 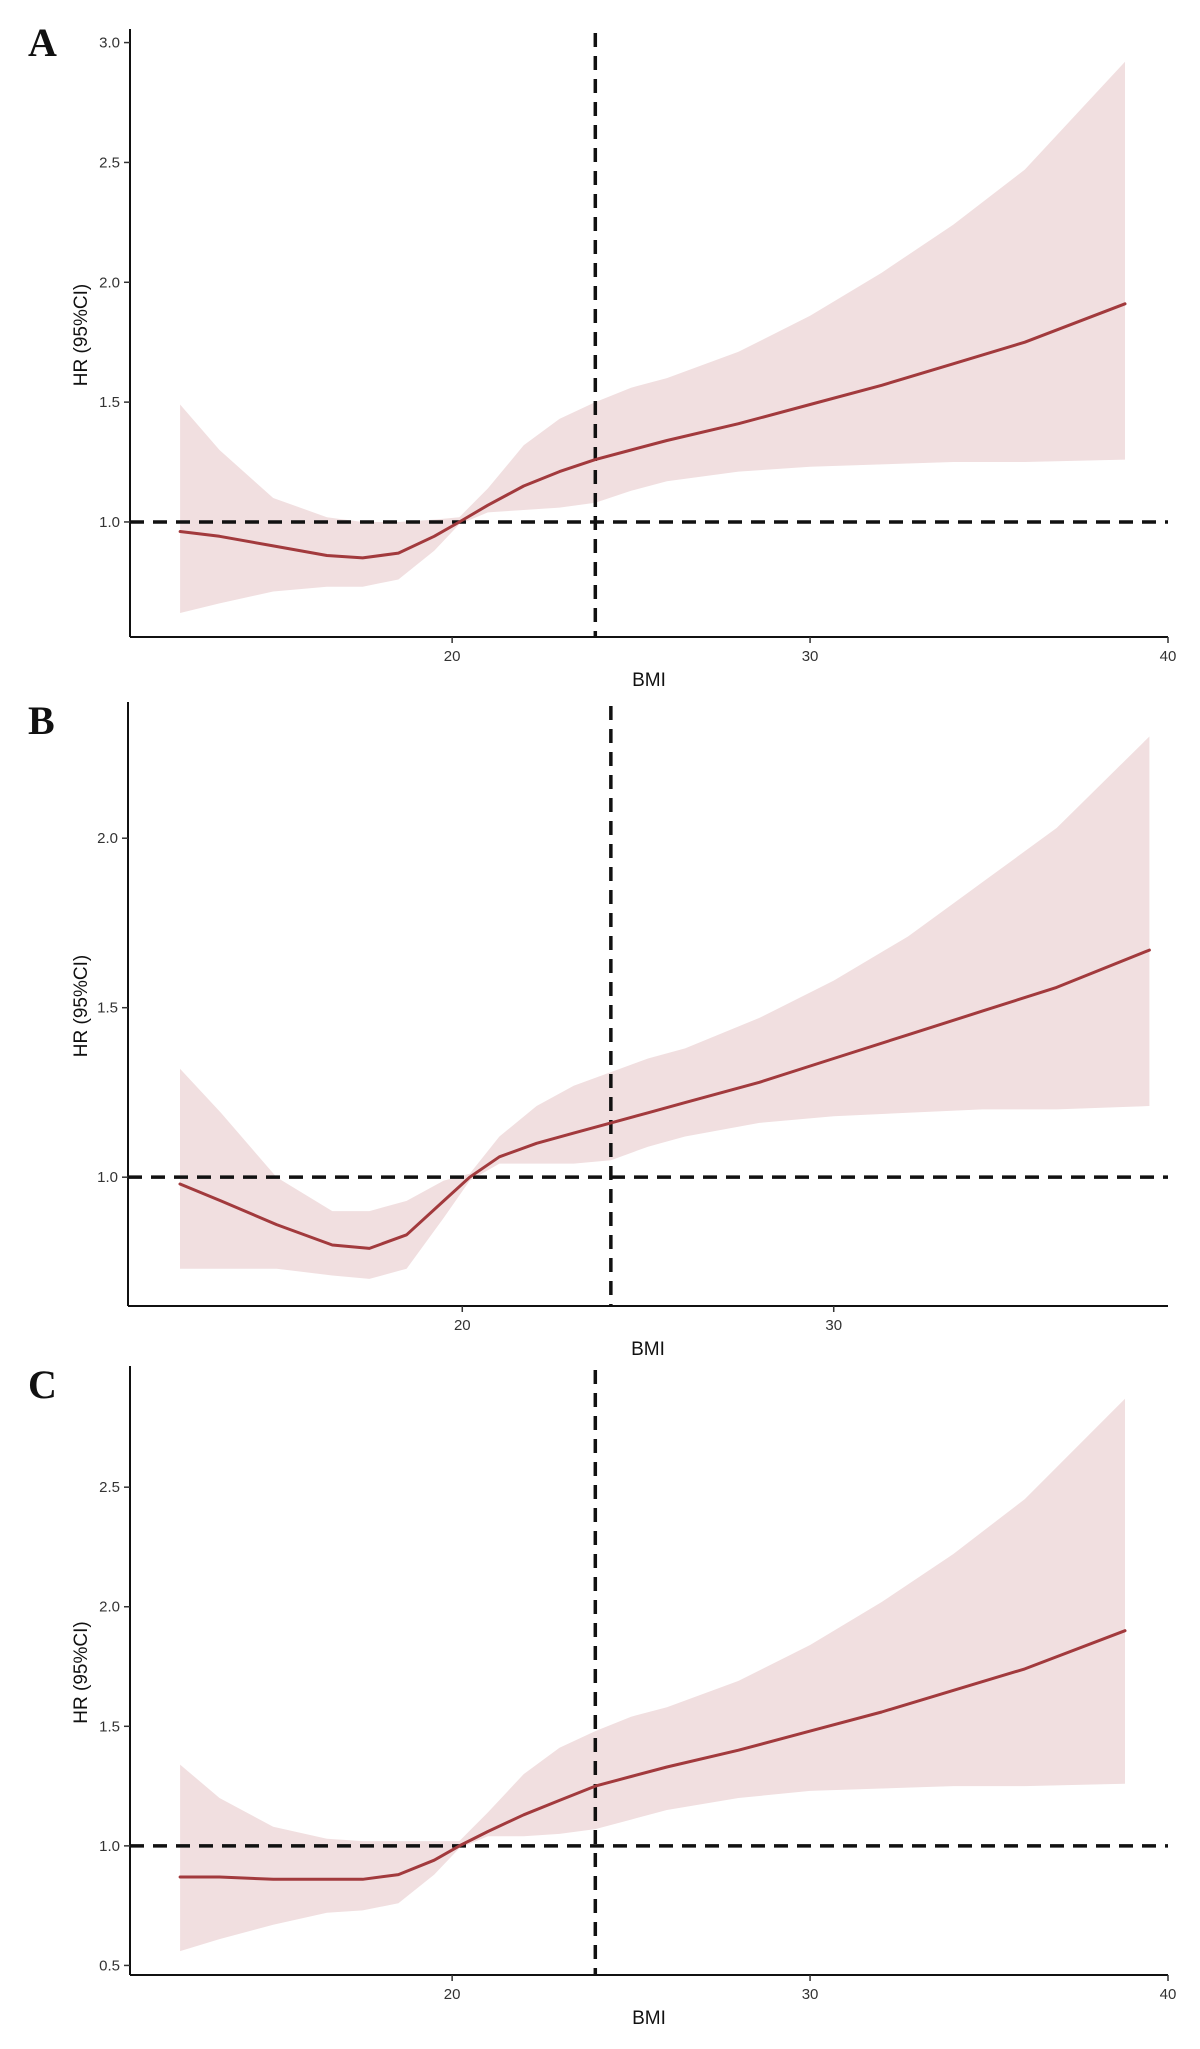 What do you see at coordinates (462, 1325) in the screenshot?
I see `panel-b-x-tick-label: 20` at bounding box center [462, 1325].